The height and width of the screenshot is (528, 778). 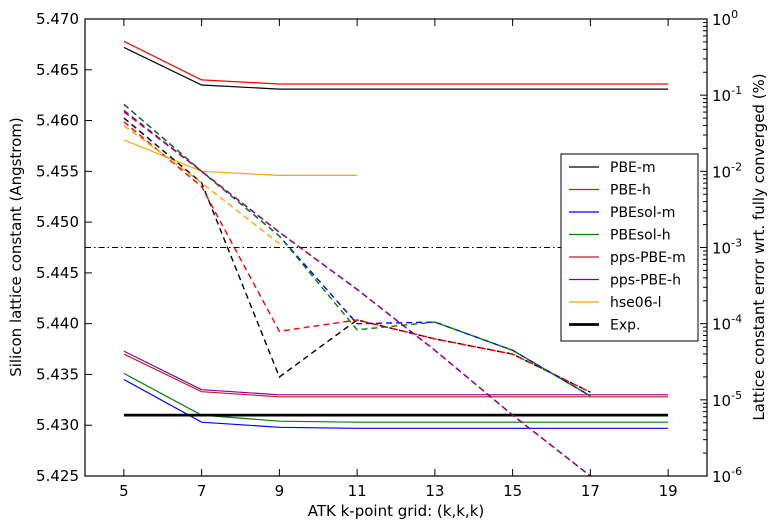 I want to click on y-tick-label: 5.425, so click(x=57, y=476).